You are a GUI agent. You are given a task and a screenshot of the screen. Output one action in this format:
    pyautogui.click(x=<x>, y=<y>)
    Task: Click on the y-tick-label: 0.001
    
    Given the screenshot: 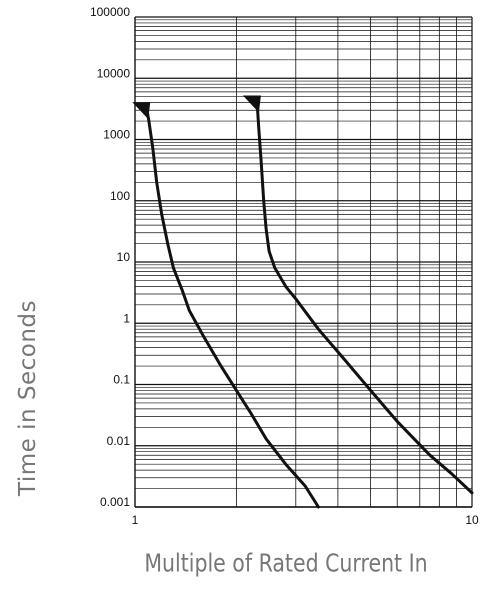 What is the action you would take?
    pyautogui.click(x=115, y=502)
    